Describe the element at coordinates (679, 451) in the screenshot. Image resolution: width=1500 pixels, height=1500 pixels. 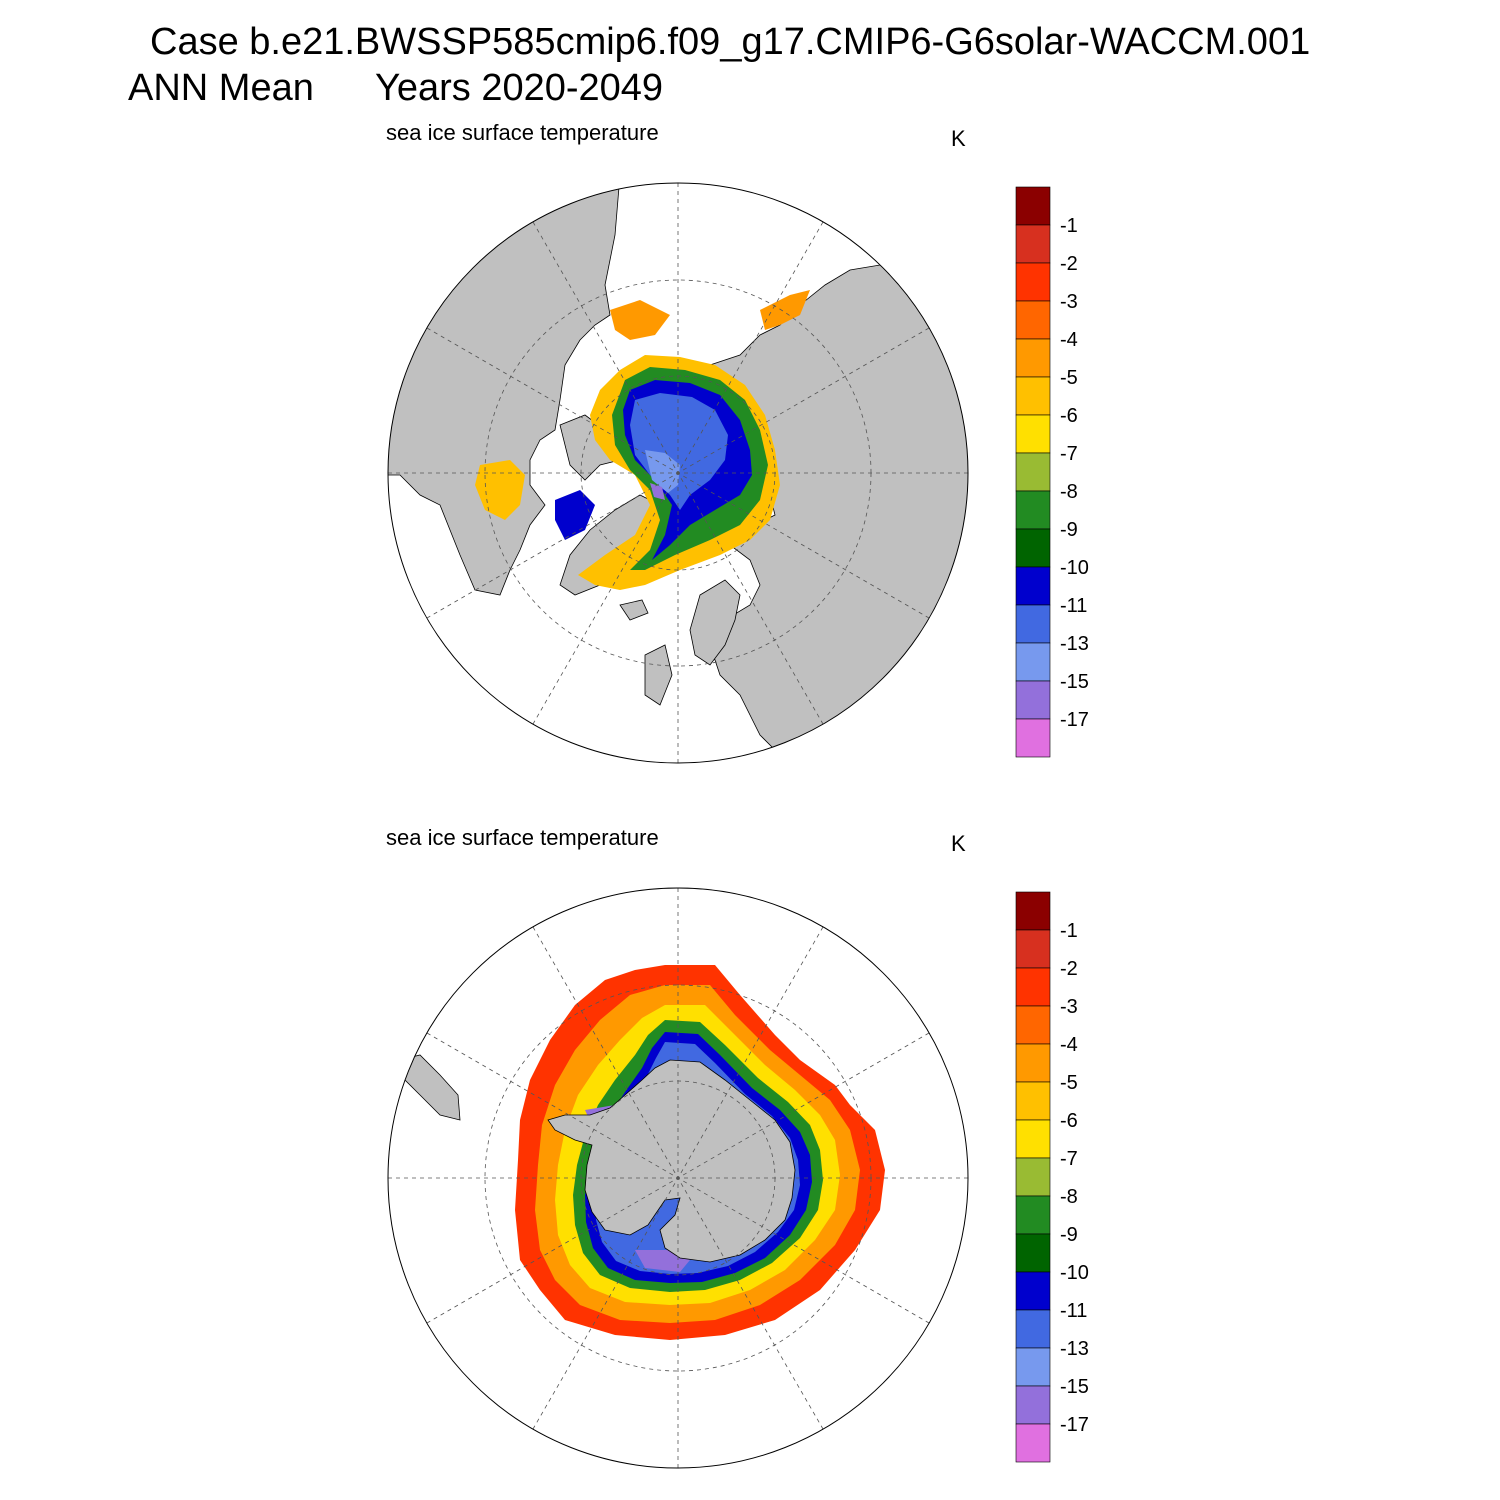
I see `north-ice-blue` at that location.